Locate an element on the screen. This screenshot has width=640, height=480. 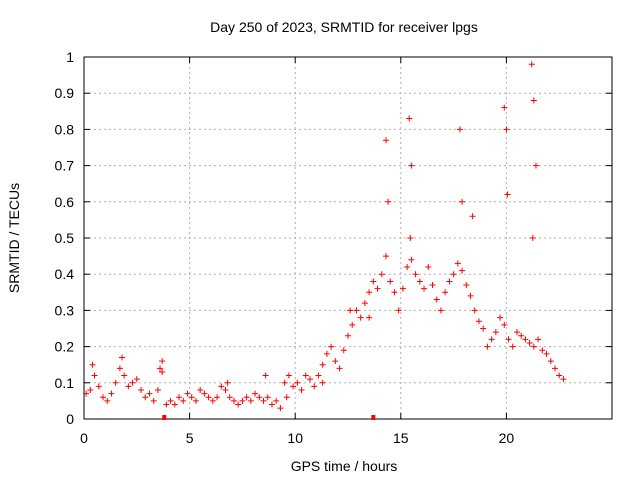
y-tick-label: 0.1 is located at coordinates (65, 383).